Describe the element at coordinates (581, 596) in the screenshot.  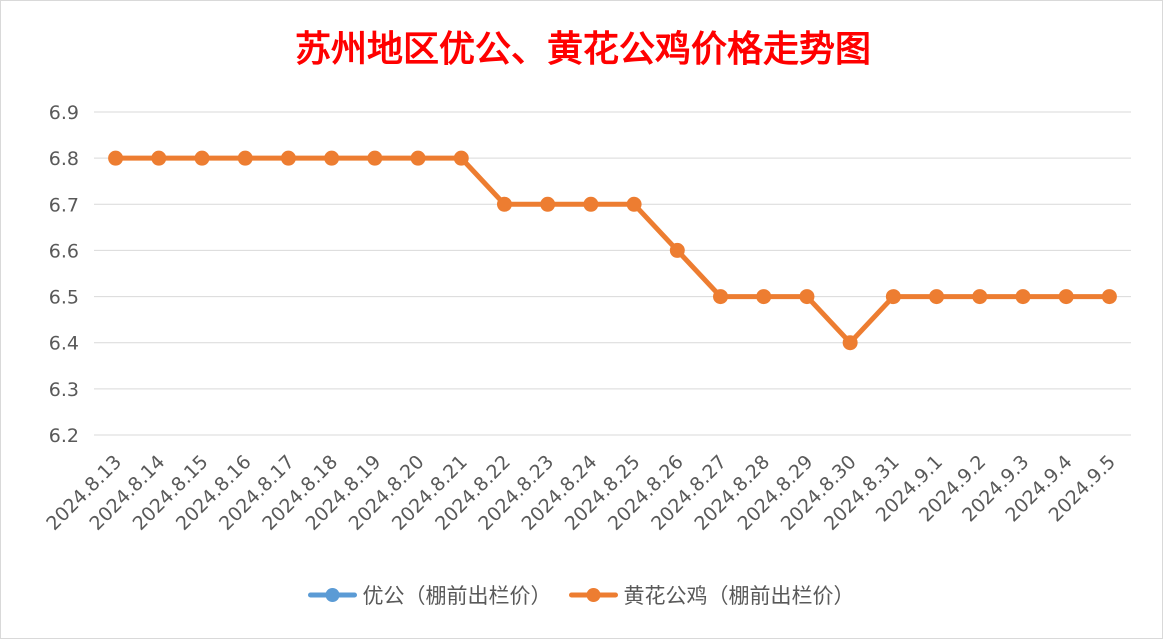
I see `legend: 优公（棚前出栏价） 黄花公鸡（棚前出栏价）` at that location.